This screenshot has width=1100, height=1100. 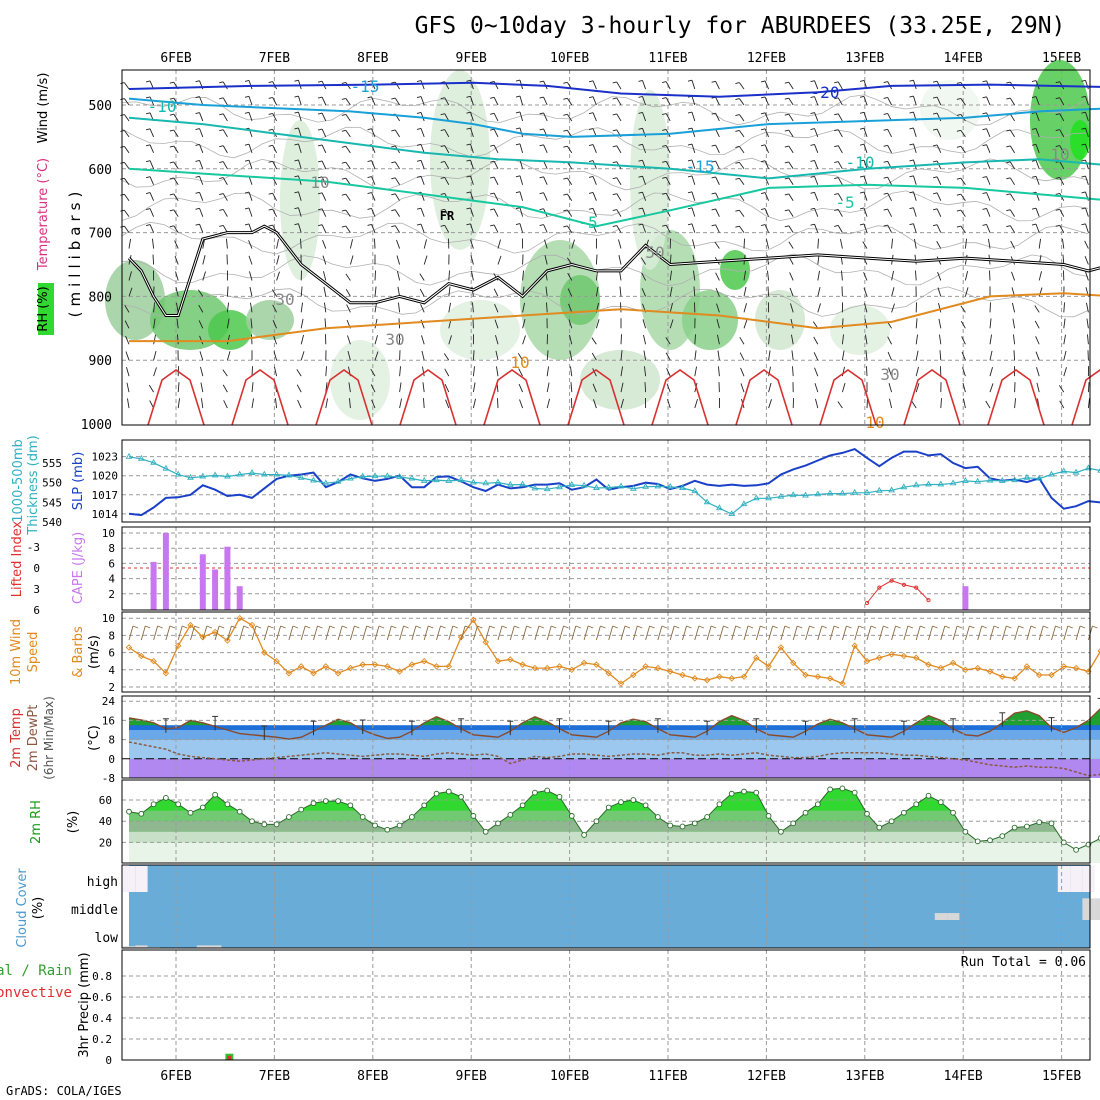 I want to click on slp-tick-label: 1020, so click(x=105, y=476).